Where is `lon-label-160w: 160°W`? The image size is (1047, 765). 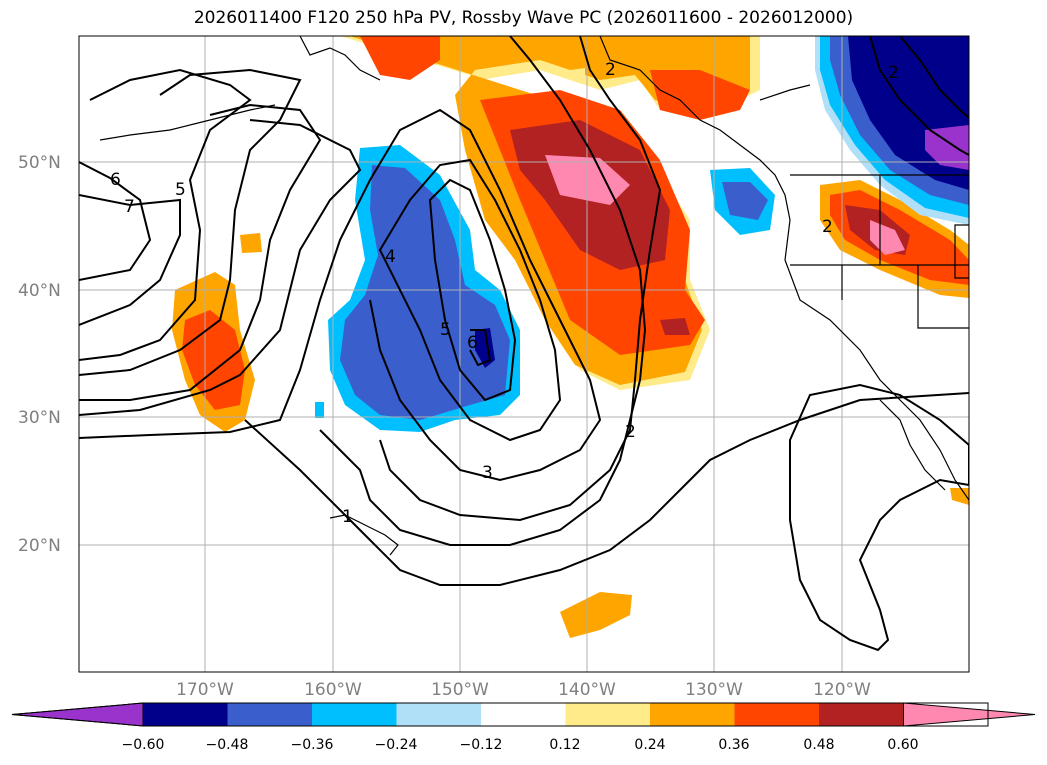 lon-label-160w: 160°W is located at coordinates (333, 690).